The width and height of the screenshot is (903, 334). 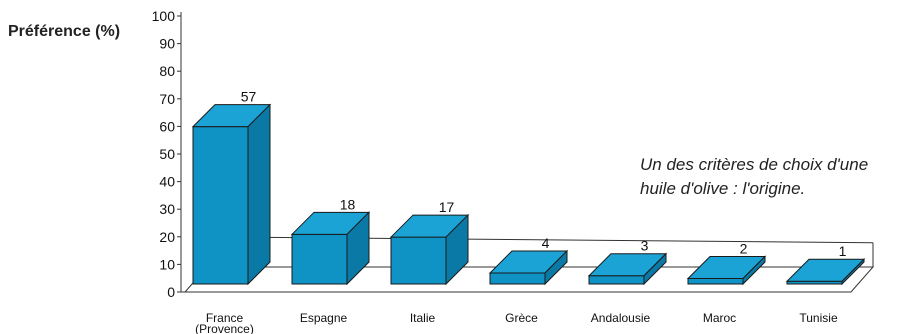 I want to click on y-tick-label: 40, so click(x=167, y=182).